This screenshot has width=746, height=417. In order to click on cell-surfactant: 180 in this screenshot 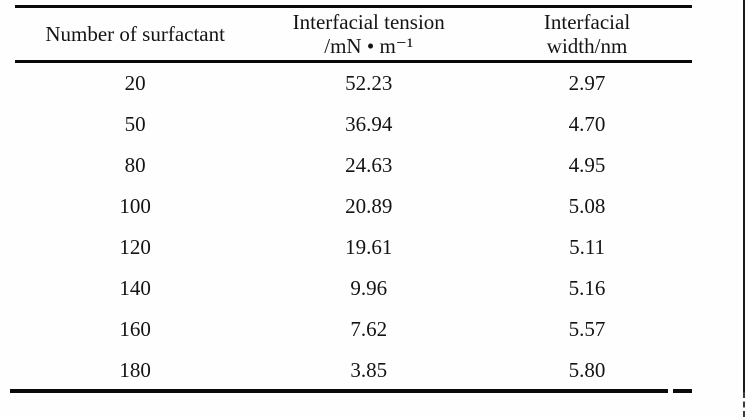, I will do `click(135, 370)`.